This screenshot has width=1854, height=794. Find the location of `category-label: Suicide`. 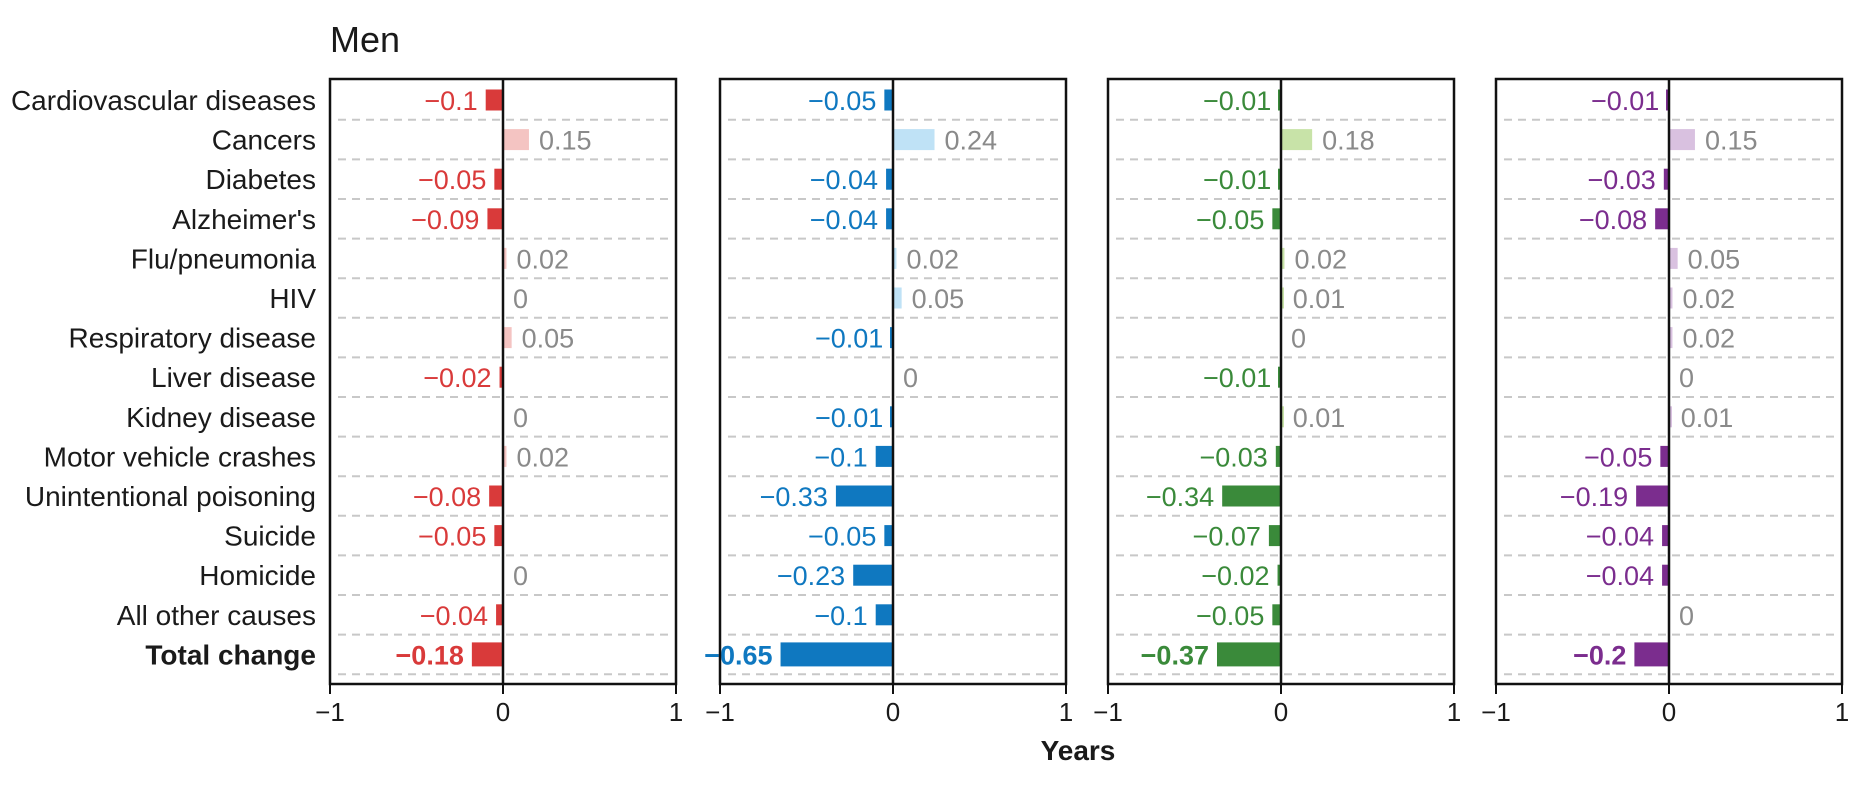

category-label: Suicide is located at coordinates (270, 536).